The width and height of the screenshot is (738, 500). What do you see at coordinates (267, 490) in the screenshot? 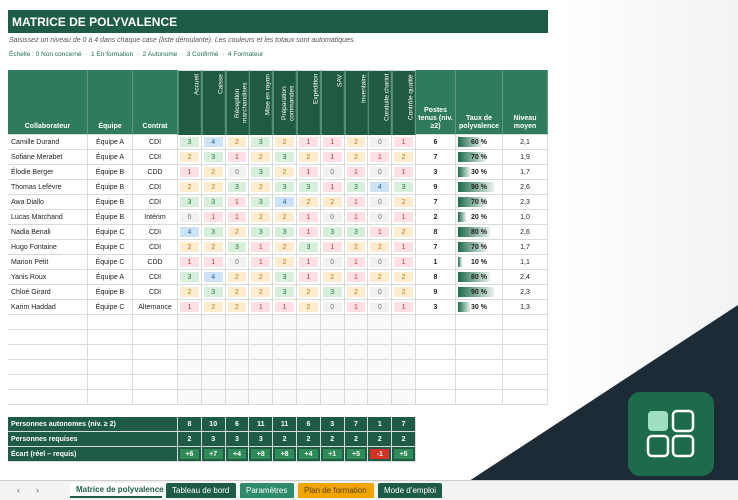
I see `sheet-tab: Paramètres` at bounding box center [267, 490].